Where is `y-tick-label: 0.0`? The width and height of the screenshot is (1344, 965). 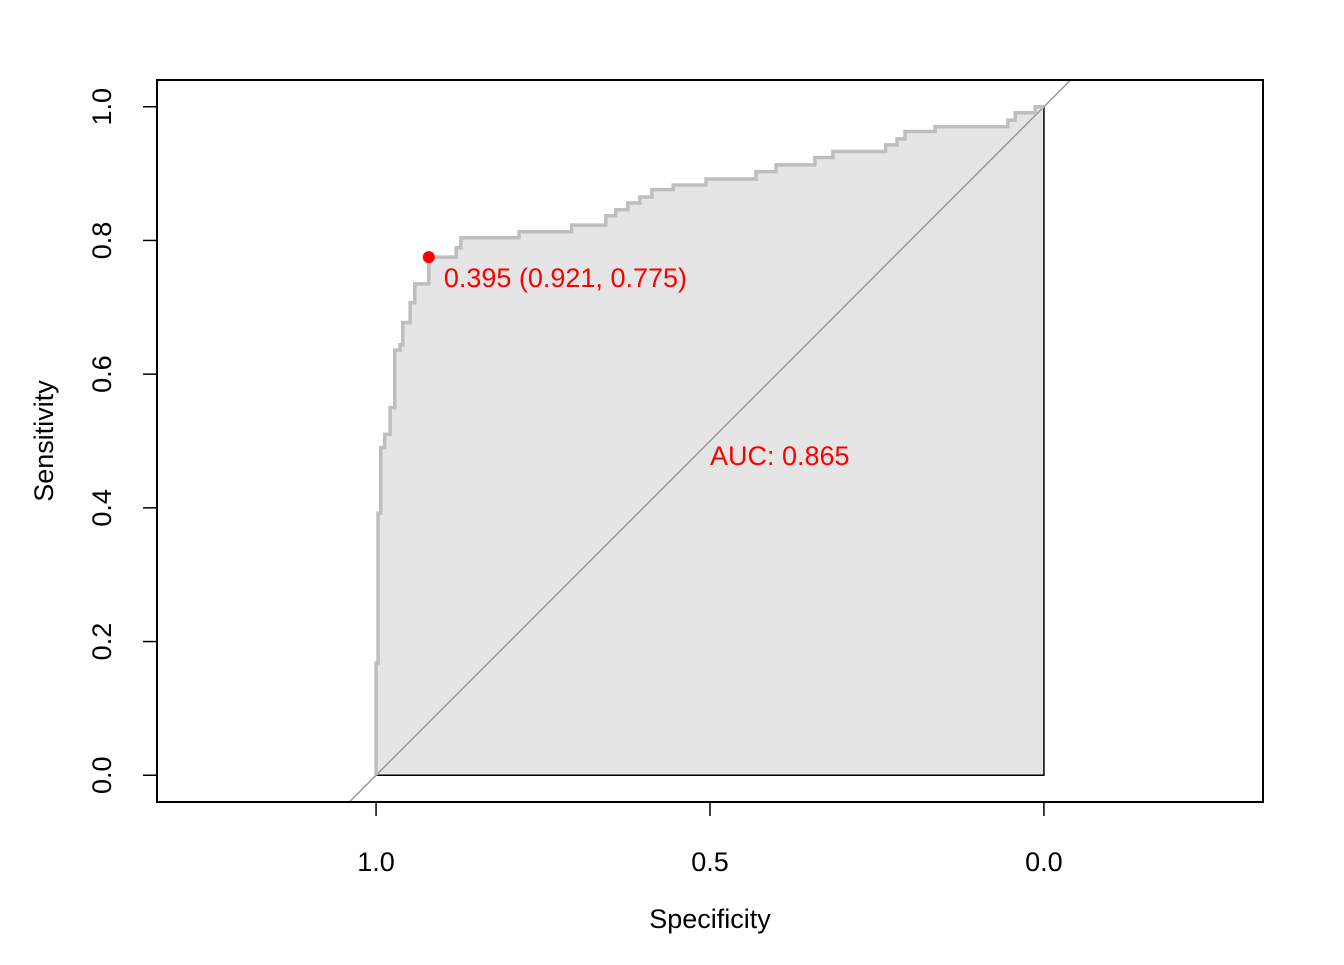 y-tick-label: 0.0 is located at coordinates (102, 775).